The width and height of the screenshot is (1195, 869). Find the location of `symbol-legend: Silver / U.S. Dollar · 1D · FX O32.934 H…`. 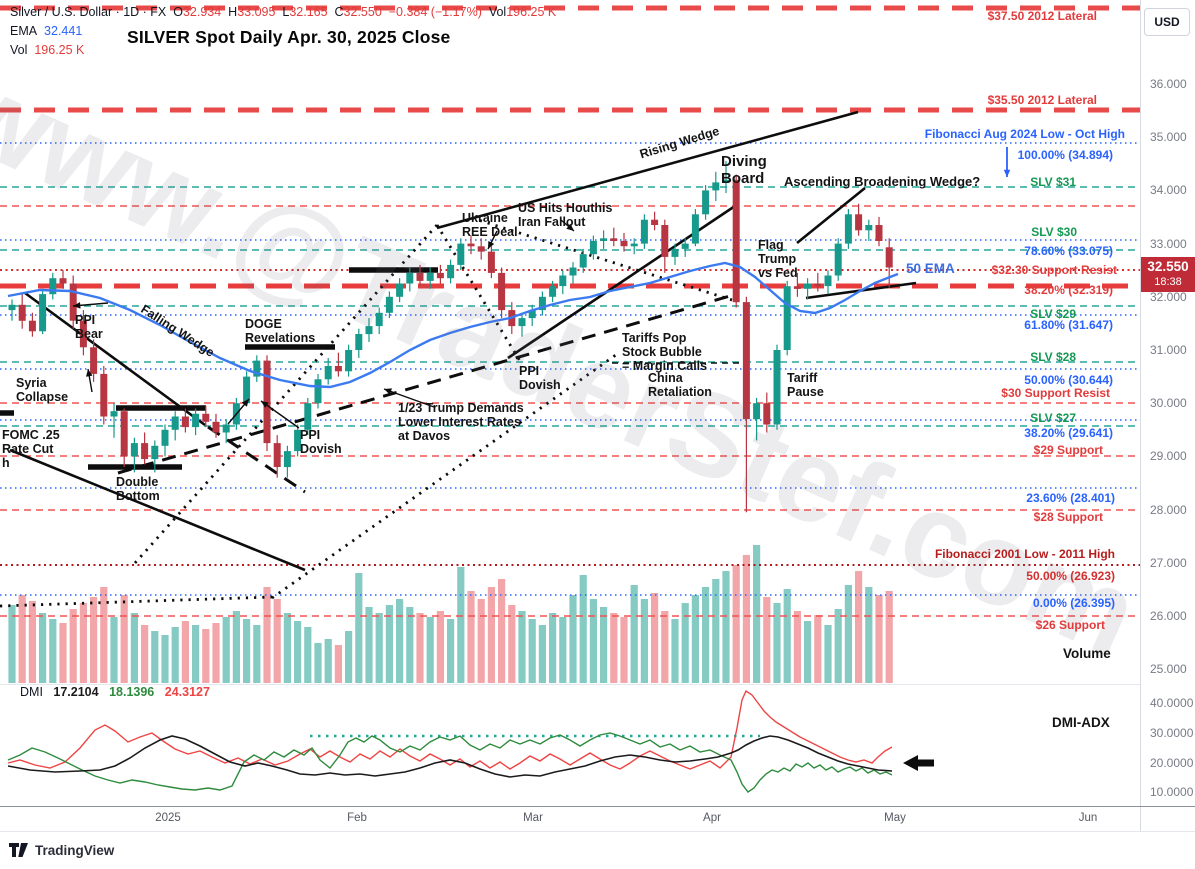

symbol-legend: Silver / U.S. Dollar · 1D · FX O32.934 H… is located at coordinates (283, 33).